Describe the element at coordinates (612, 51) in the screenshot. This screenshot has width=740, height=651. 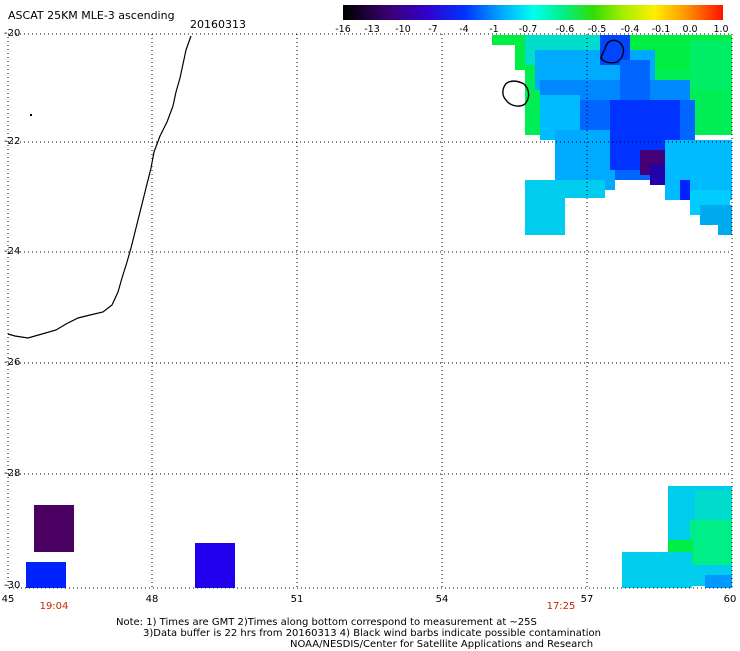
I see `mauritius-coastline` at that location.